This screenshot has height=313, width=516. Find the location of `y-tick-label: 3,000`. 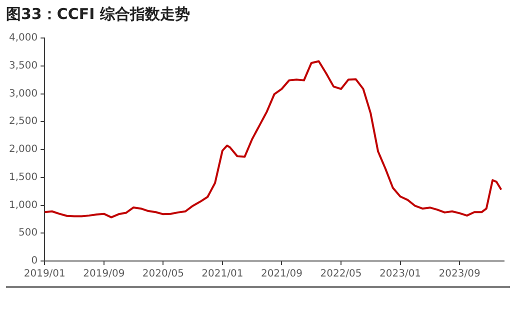

y-tick-label: 3,000 is located at coordinates (23, 94).